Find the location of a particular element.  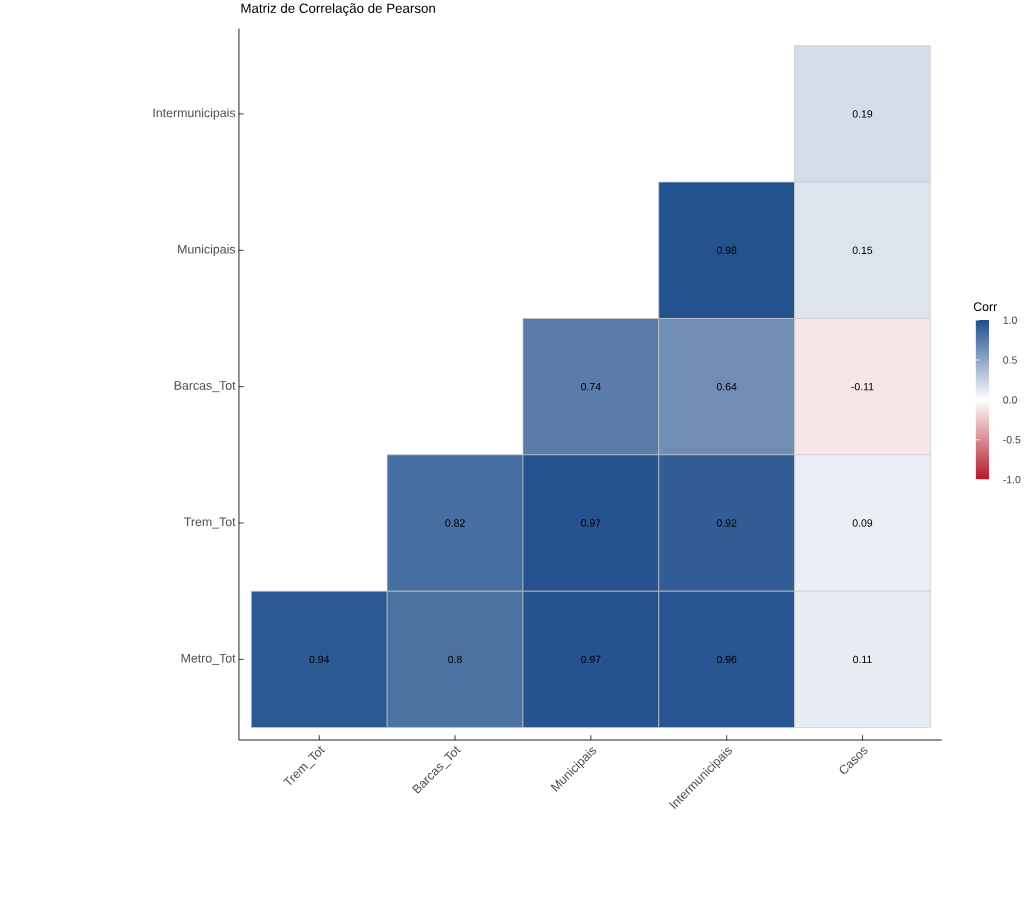

color-bar-label: -0.5 is located at coordinates (1012, 439).